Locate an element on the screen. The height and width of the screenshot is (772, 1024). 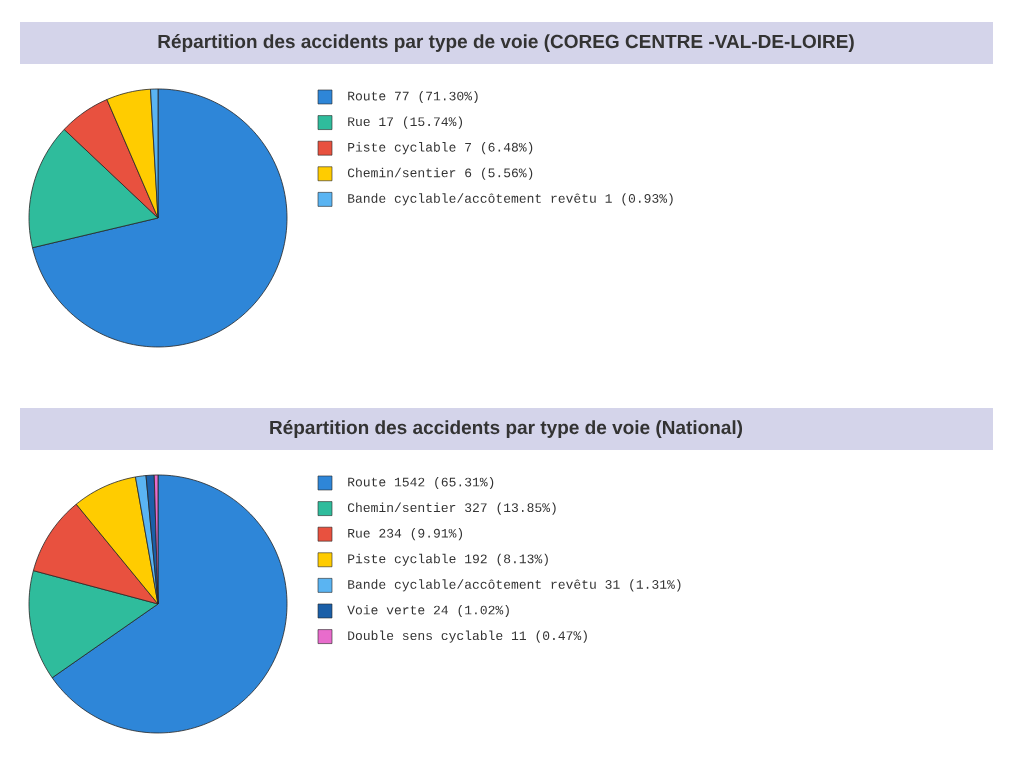
data-label: 77 (71.30%) is located at coordinates (436, 97).